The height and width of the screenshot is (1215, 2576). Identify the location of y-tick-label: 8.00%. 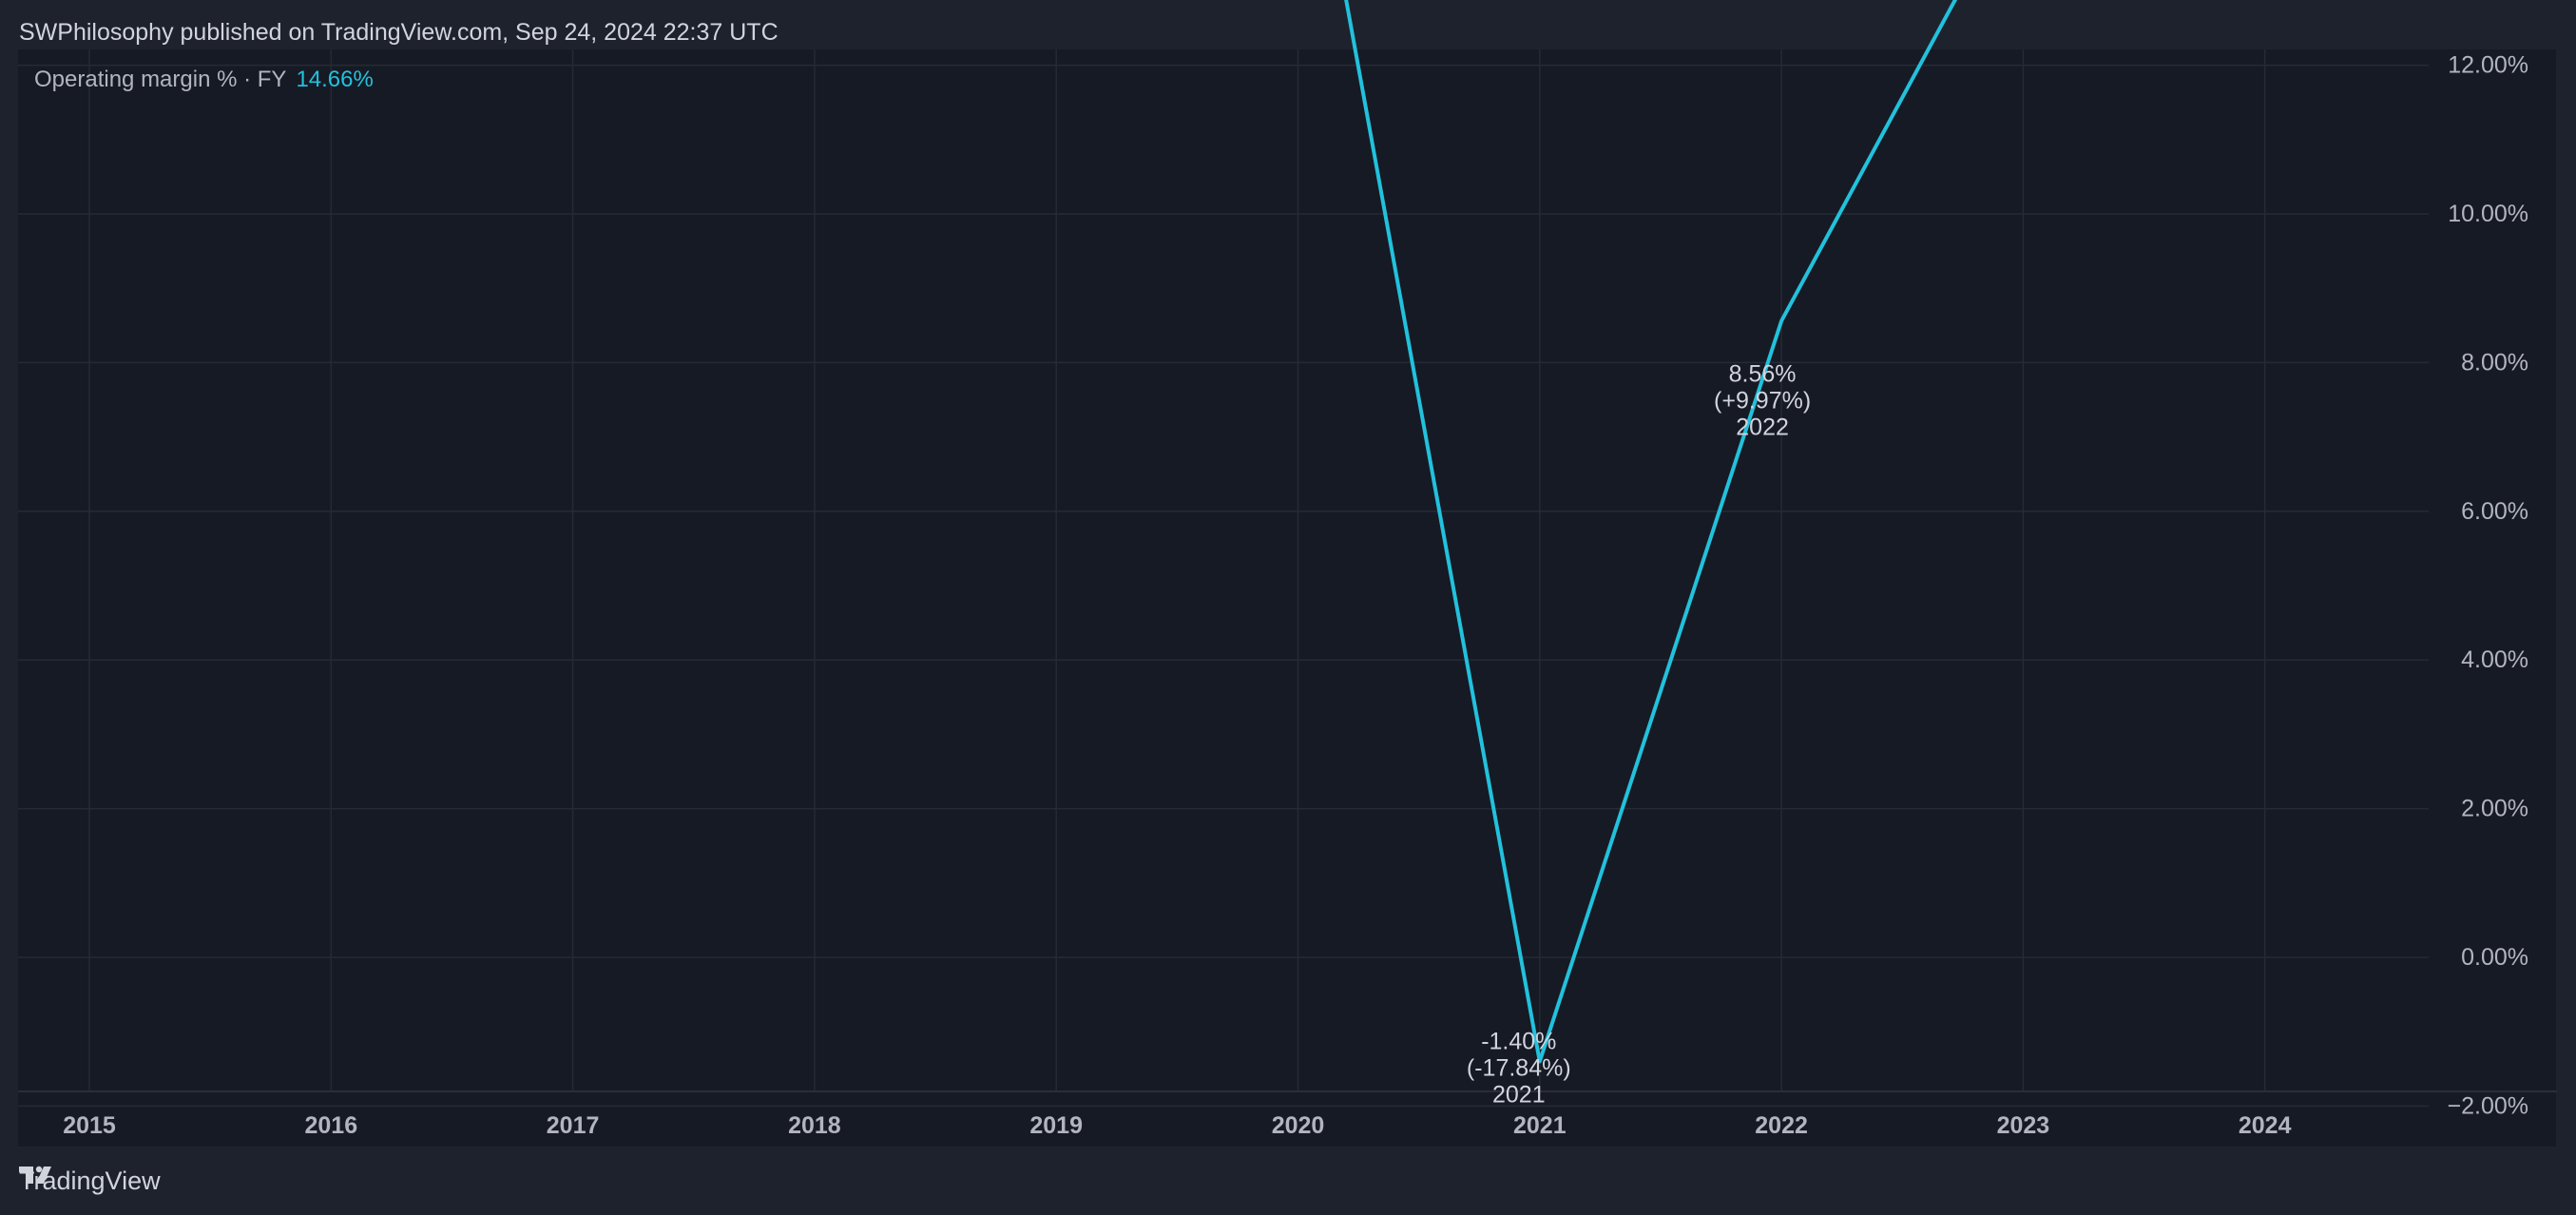
(2494, 362).